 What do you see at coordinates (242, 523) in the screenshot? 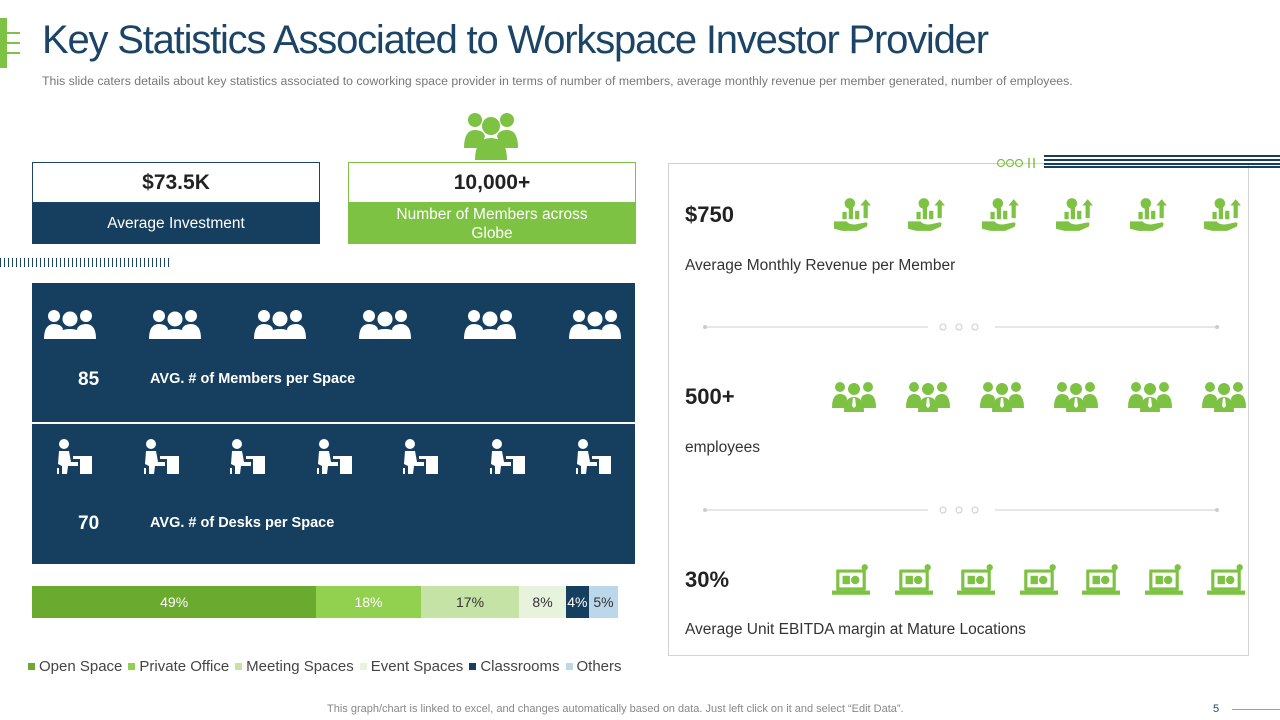
I see `desks-per-space-label: AVG. # of Desks per Space` at bounding box center [242, 523].